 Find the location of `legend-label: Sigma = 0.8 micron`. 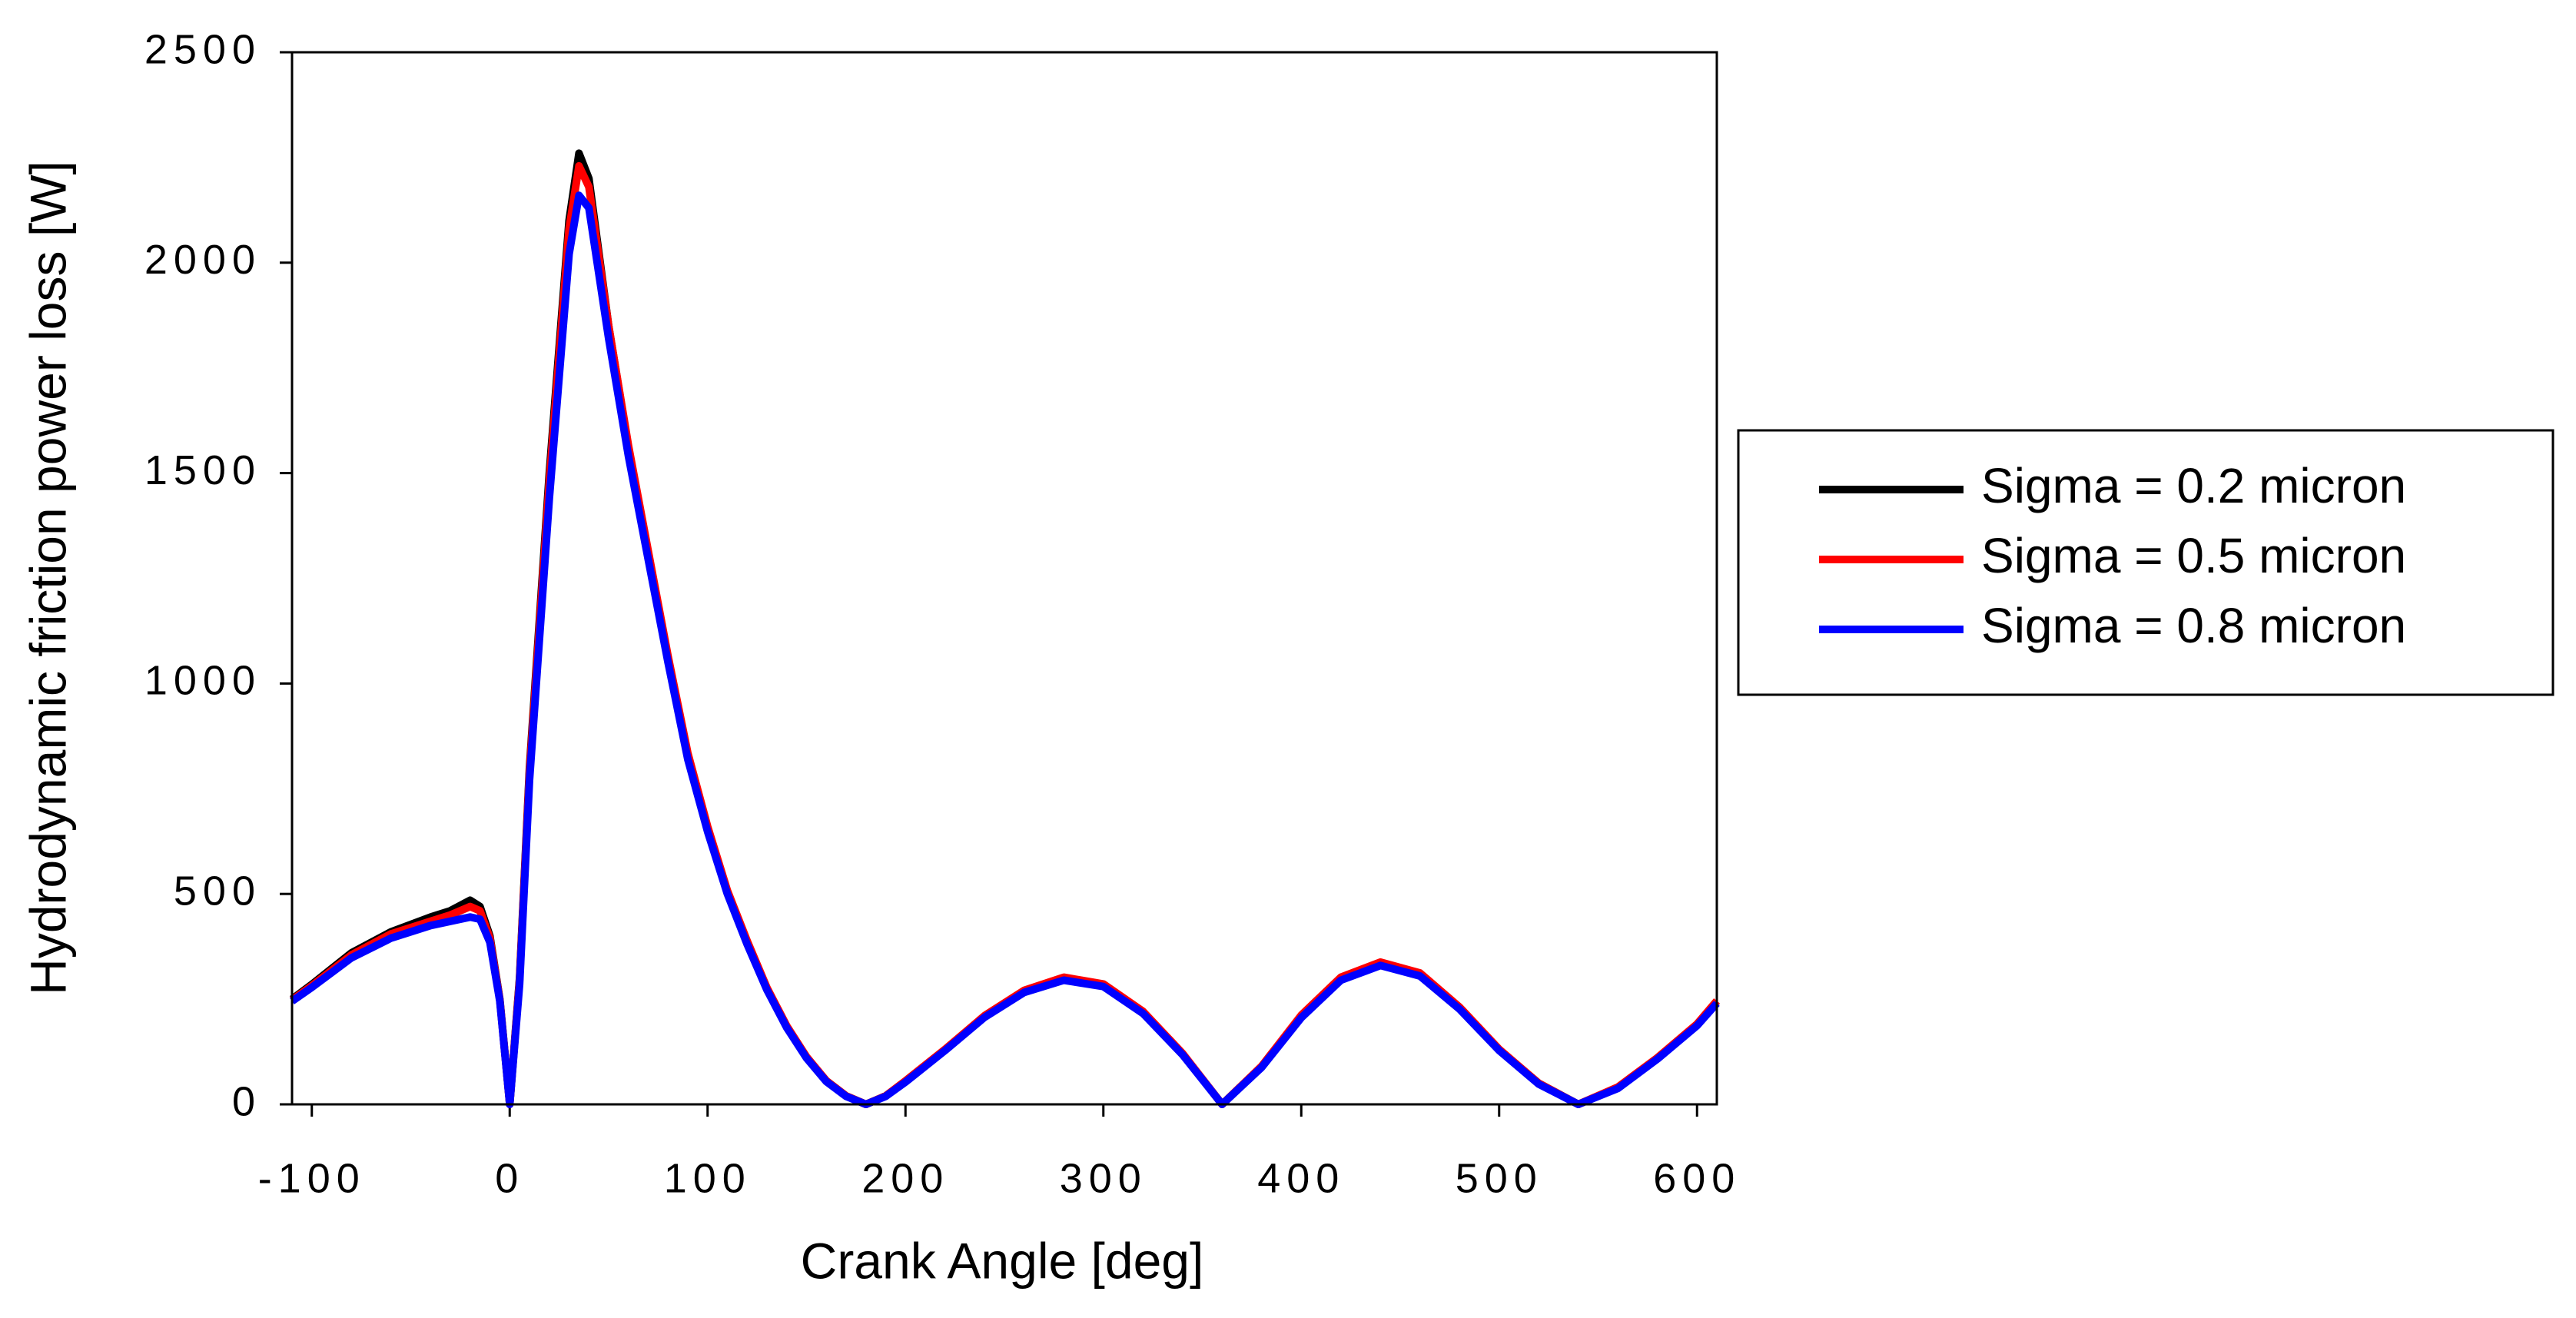

legend-label: Sigma = 0.8 micron is located at coordinates (2193, 626).